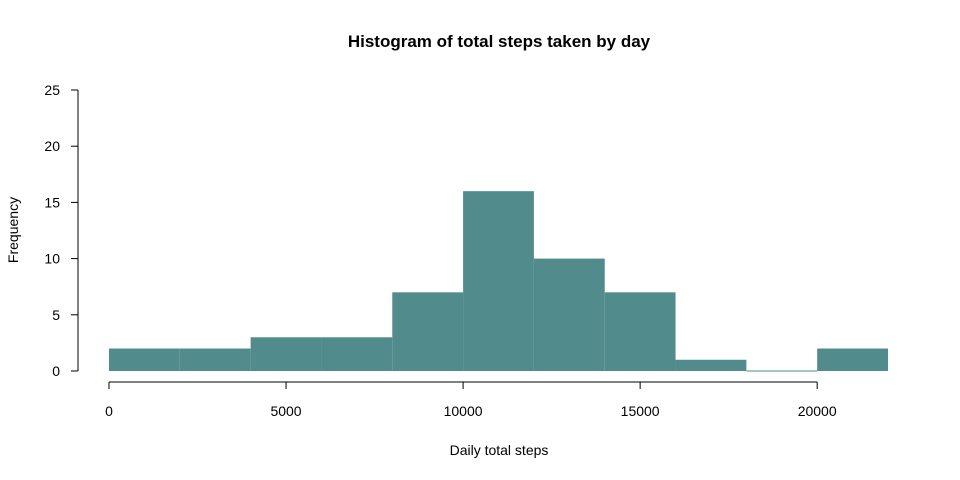 Image resolution: width=960 pixels, height=480 pixels. I want to click on x-tick-label: 20000, so click(817, 411).